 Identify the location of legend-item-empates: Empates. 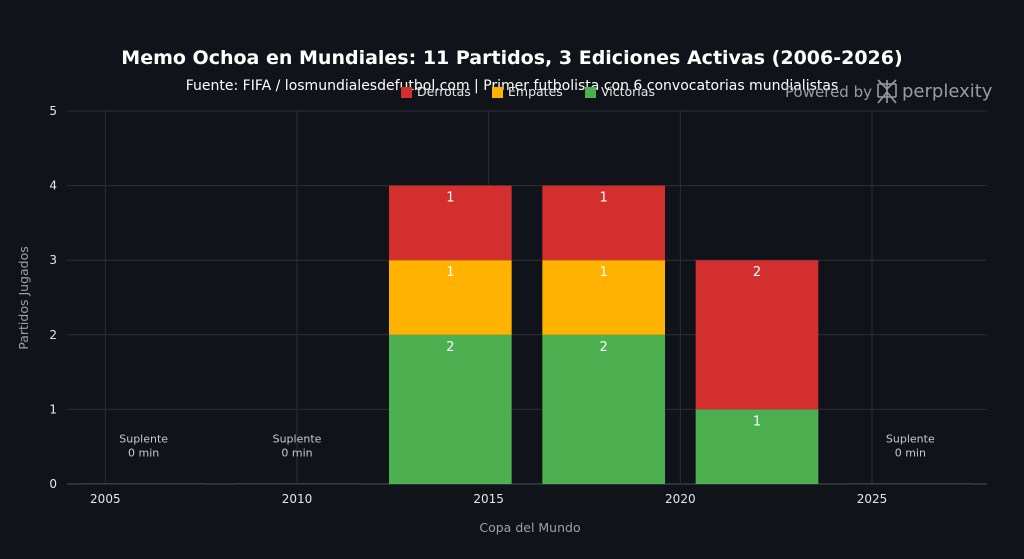
(527, 91).